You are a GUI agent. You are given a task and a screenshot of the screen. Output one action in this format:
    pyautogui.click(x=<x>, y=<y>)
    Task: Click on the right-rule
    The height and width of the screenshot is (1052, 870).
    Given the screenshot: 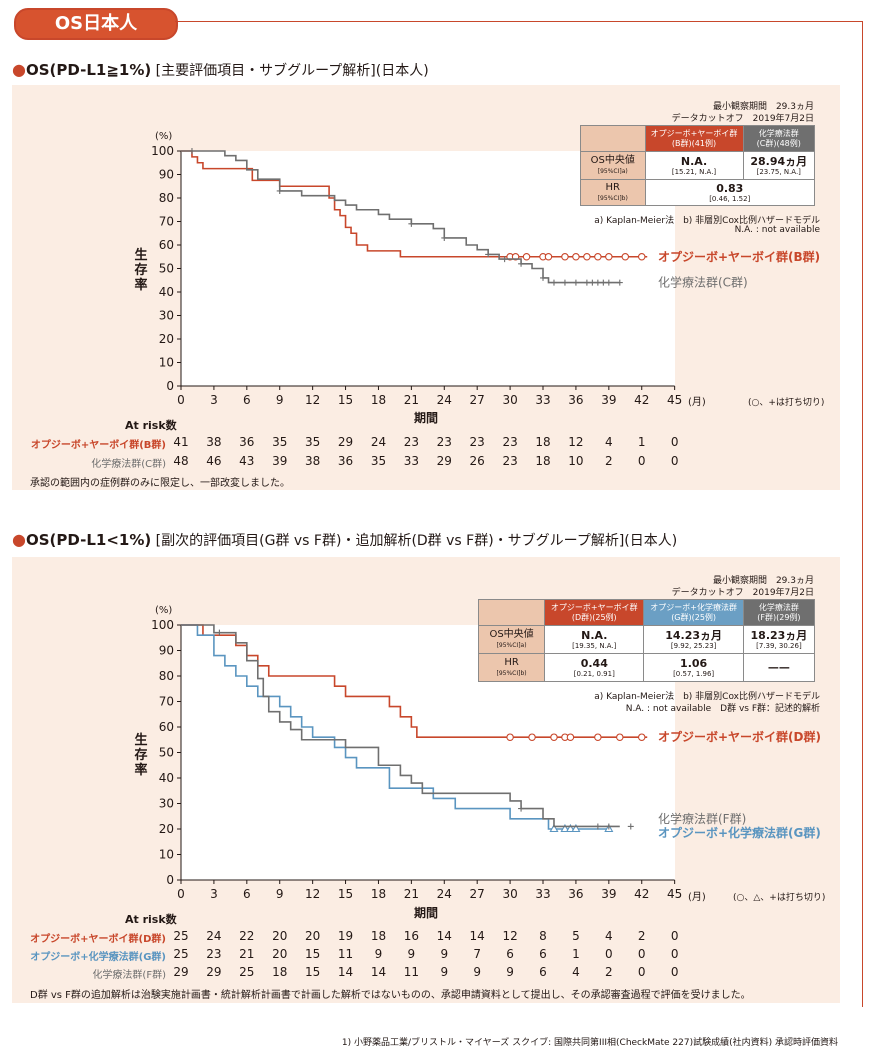 What is the action you would take?
    pyautogui.click(x=862, y=514)
    